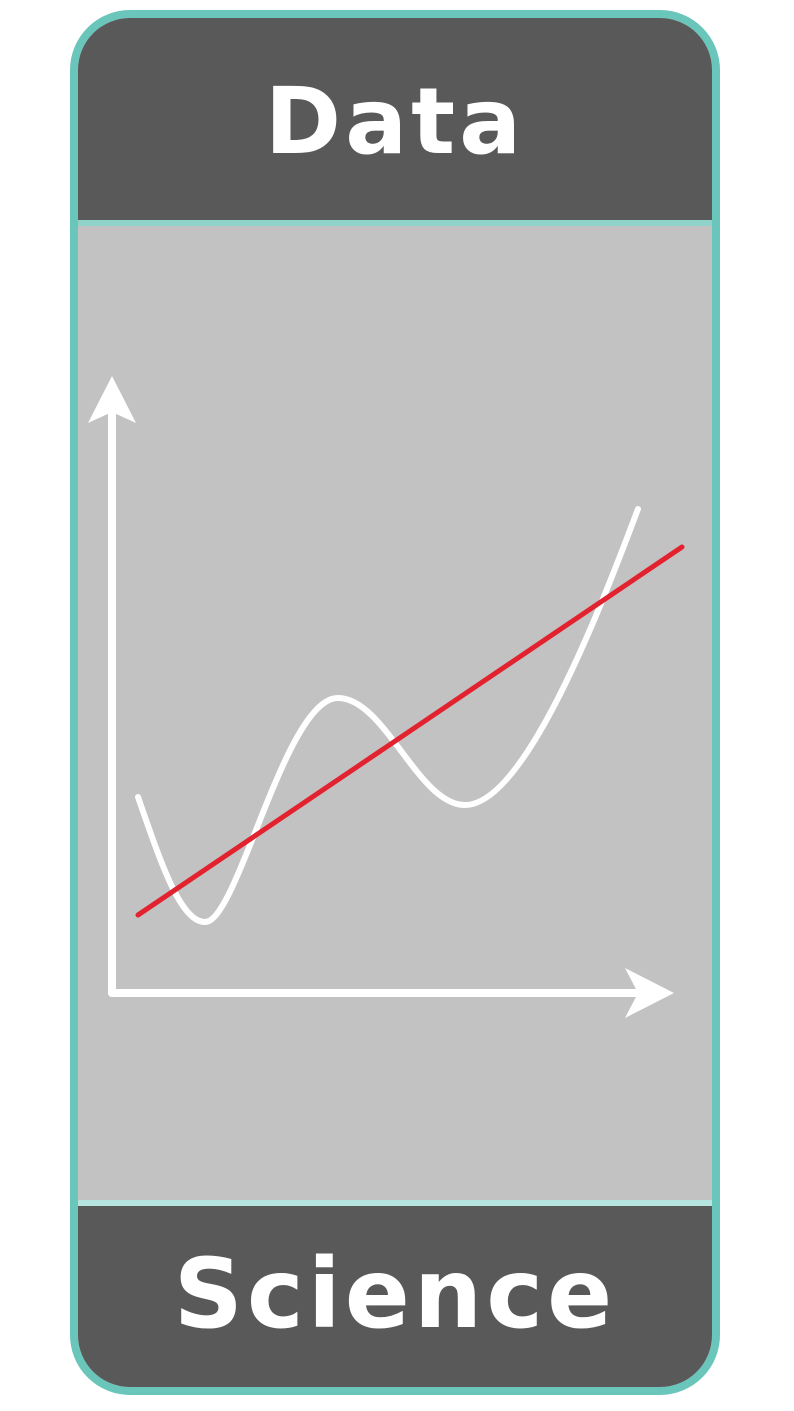 Image resolution: width=794 pixels, height=1411 pixels. I want to click on footer-title: Science, so click(395, 1293).